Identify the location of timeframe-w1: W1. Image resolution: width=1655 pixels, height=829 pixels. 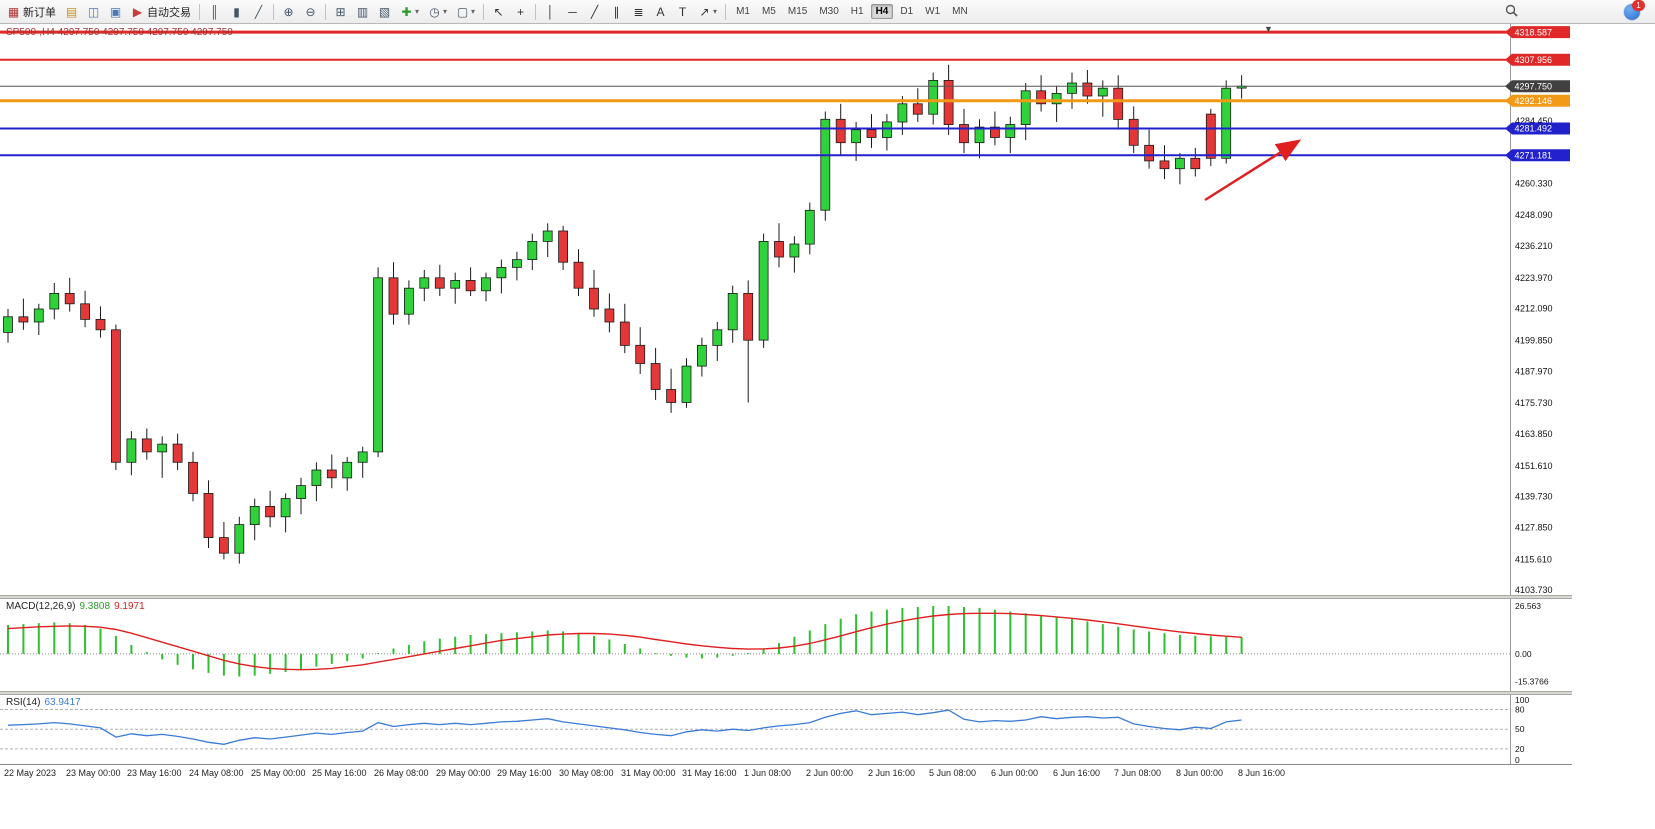
(933, 11).